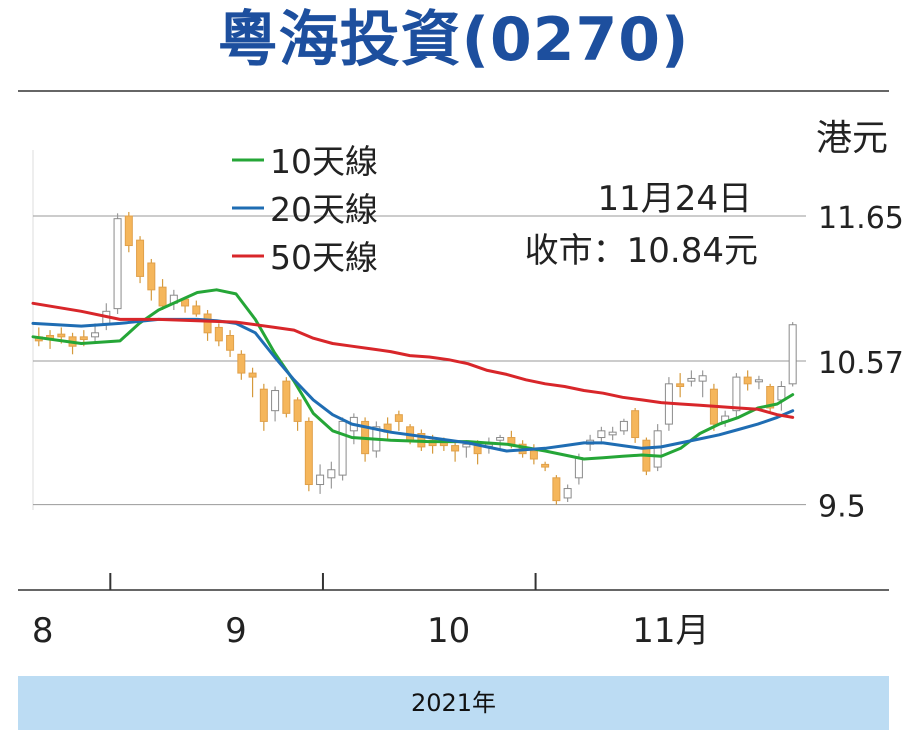 Image resolution: width=907 pixels, height=736 pixels. I want to click on y-tick-label: 9.5, so click(842, 507).